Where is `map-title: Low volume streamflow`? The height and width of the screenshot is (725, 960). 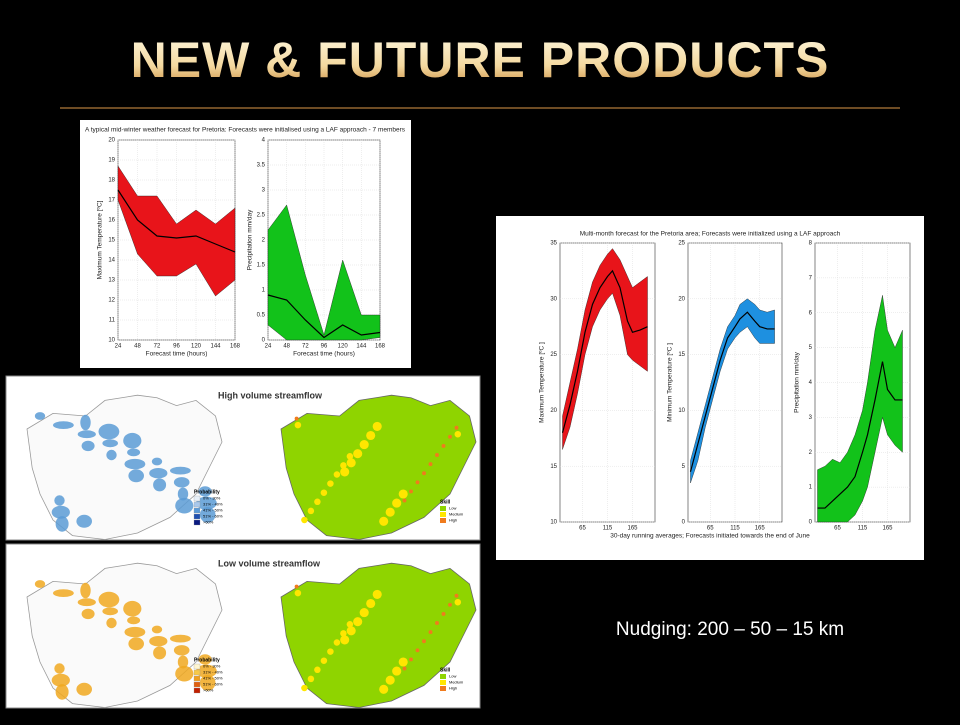
map-title: Low volume streamflow is located at coordinates (269, 563).